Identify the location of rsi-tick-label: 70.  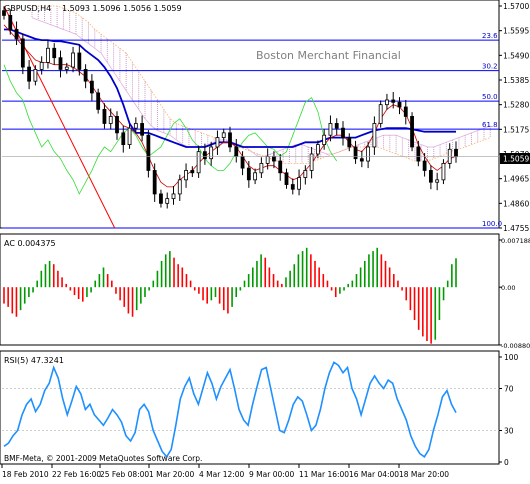
(509, 389).